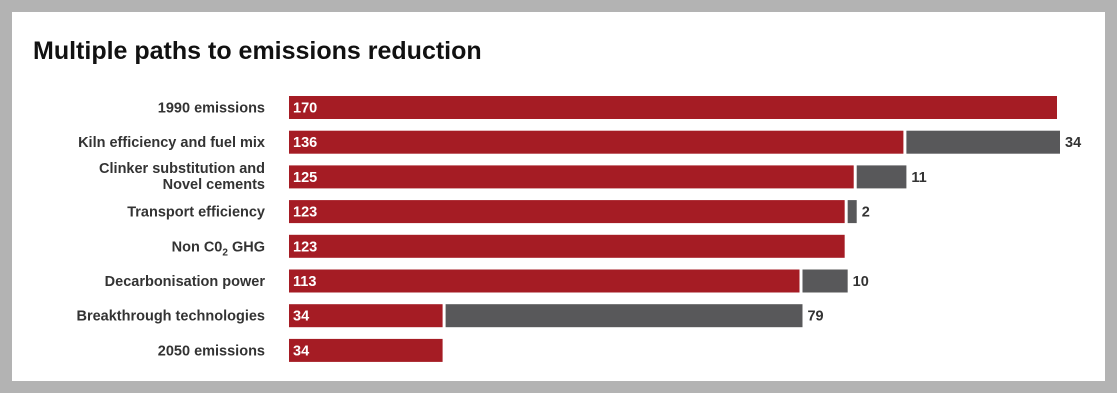  What do you see at coordinates (196, 213) in the screenshot?
I see `category-label: Transport efficiency` at bounding box center [196, 213].